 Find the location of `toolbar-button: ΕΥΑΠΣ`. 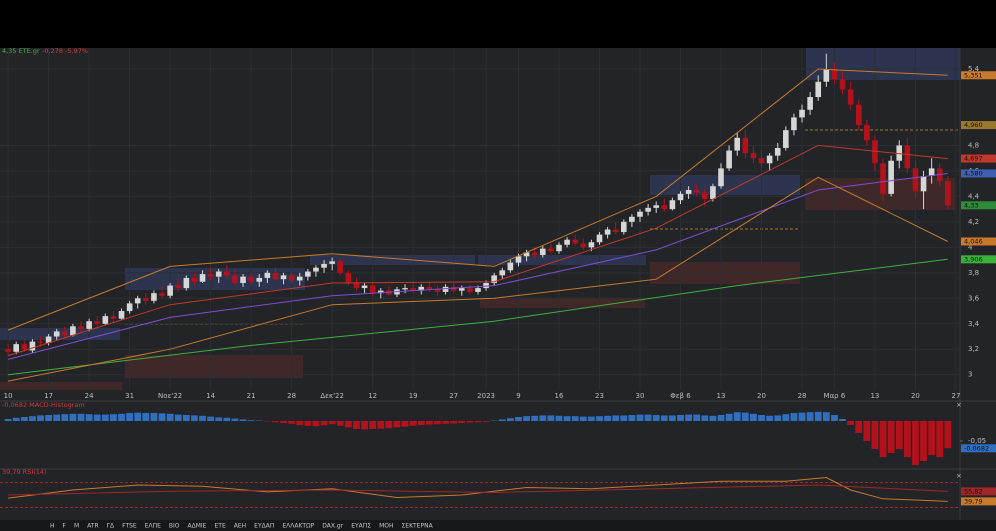

toolbar-button: ΕΥΑΠΣ is located at coordinates (361, 526).